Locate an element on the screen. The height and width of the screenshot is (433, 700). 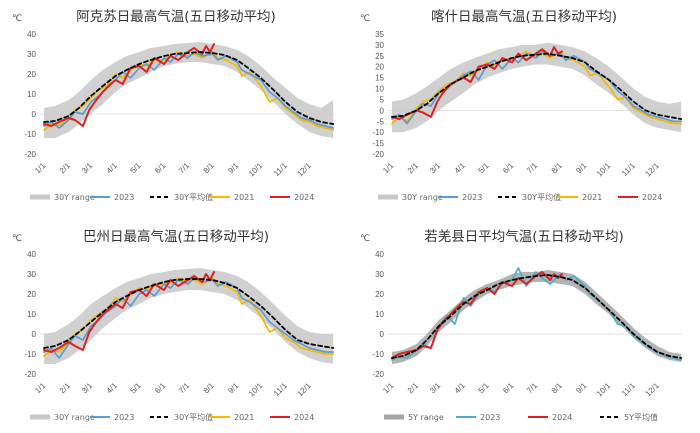
chart-title: 喀什日最高气温(五日移动平均) is located at coordinates (524, 16).